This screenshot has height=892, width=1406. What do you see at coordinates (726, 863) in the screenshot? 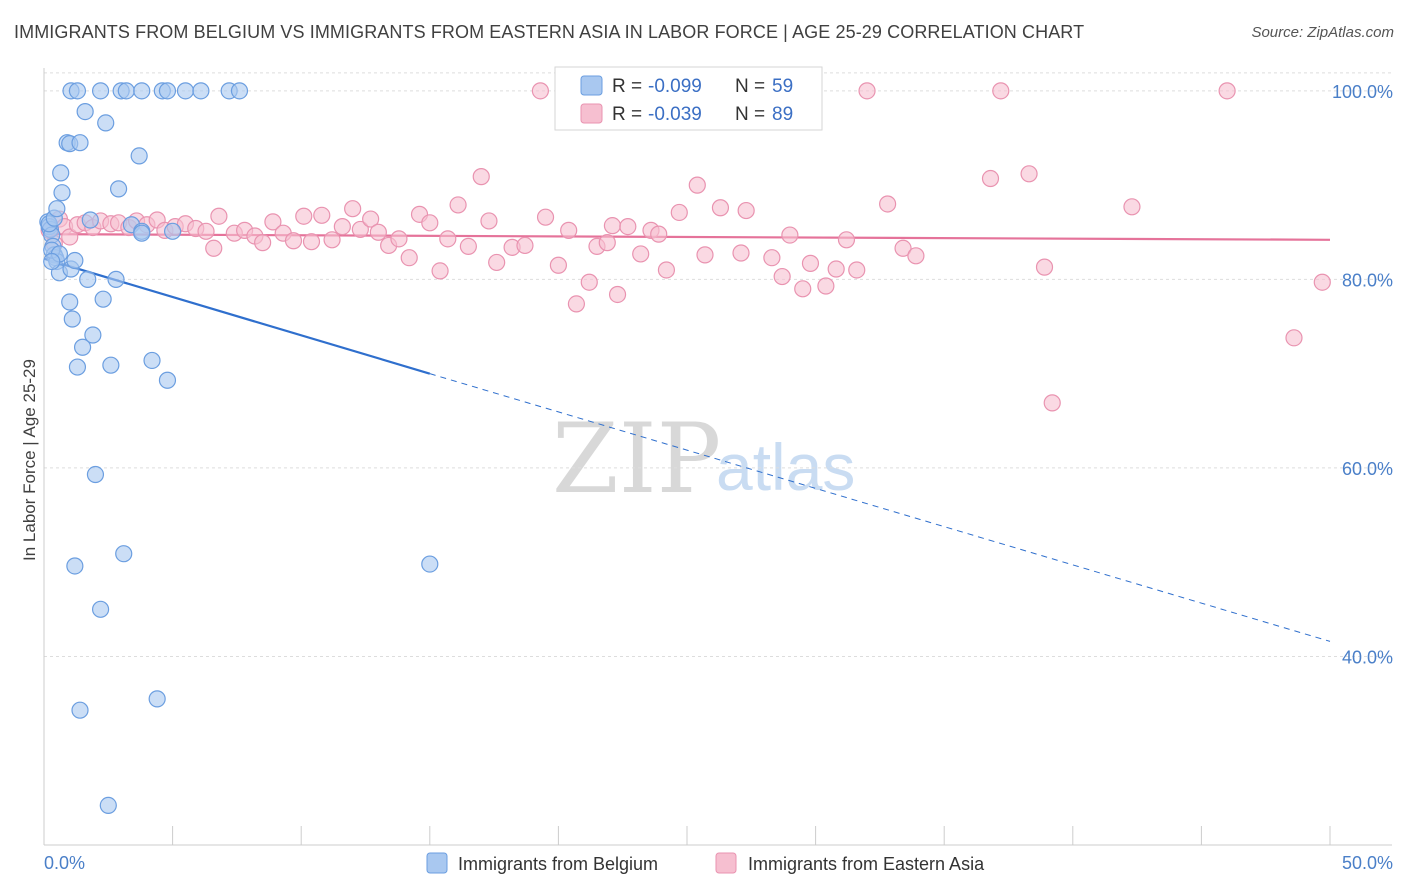
I see `legend-swatch-eastern-asia` at bounding box center [726, 863].